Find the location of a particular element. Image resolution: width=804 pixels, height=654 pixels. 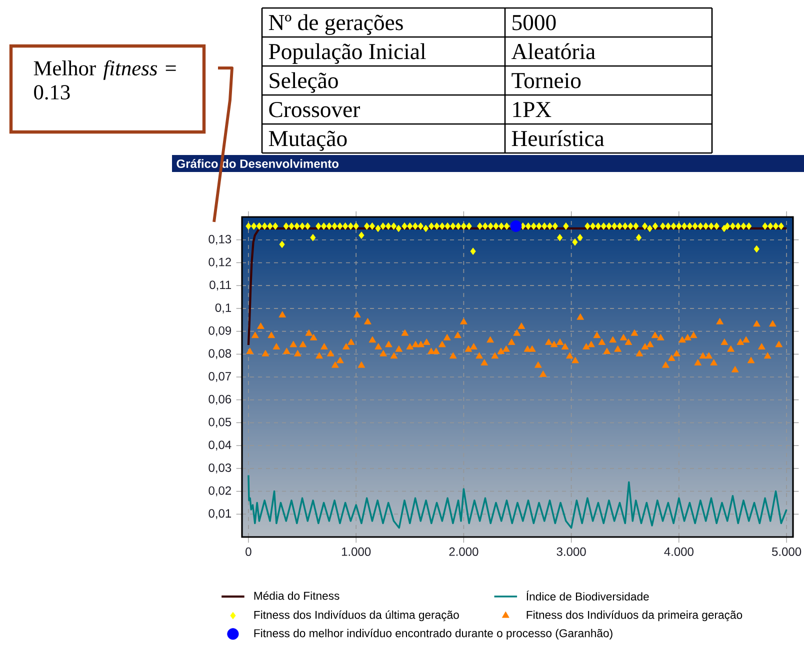

y-tick-label: 0,12 is located at coordinates (219, 263).